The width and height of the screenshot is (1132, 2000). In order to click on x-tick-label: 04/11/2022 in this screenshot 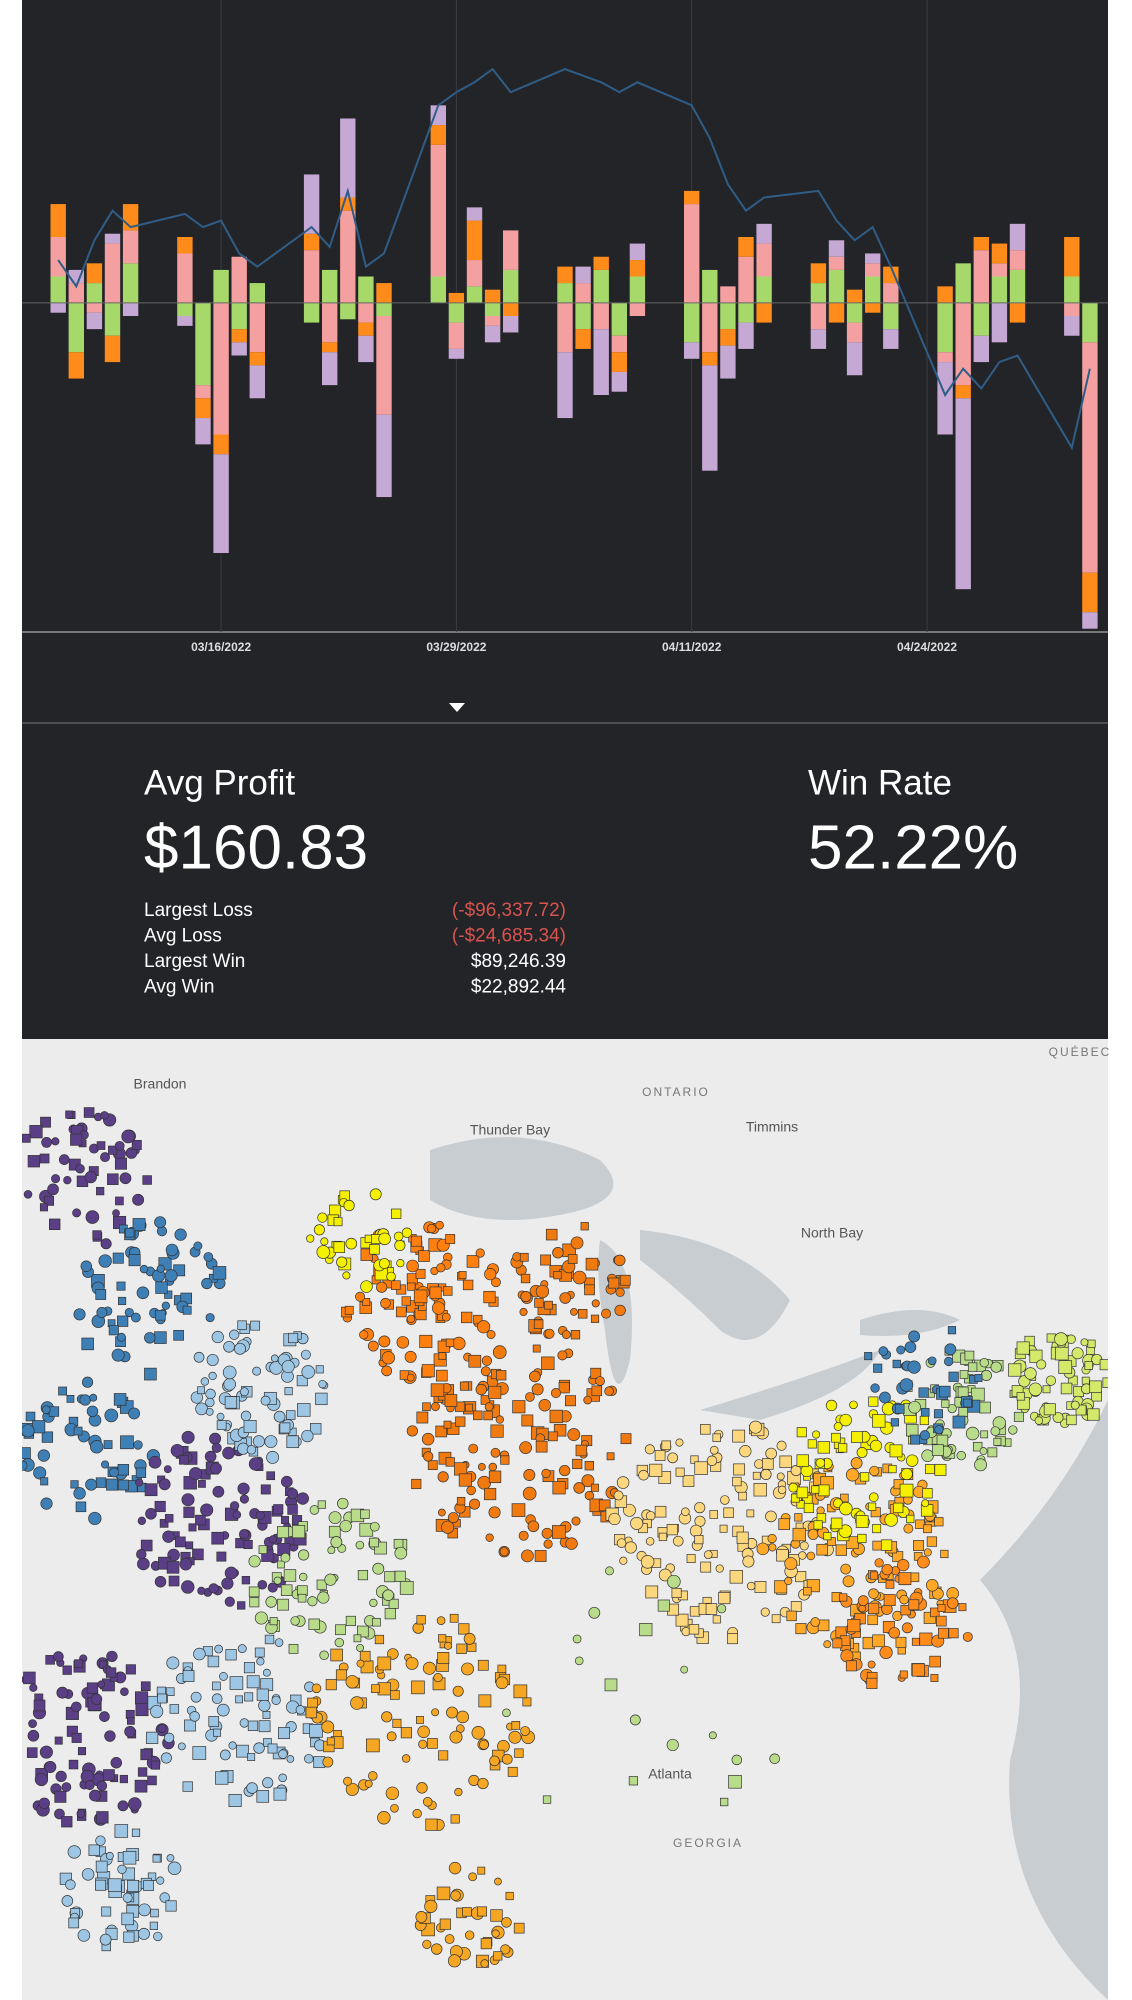, I will do `click(692, 647)`.